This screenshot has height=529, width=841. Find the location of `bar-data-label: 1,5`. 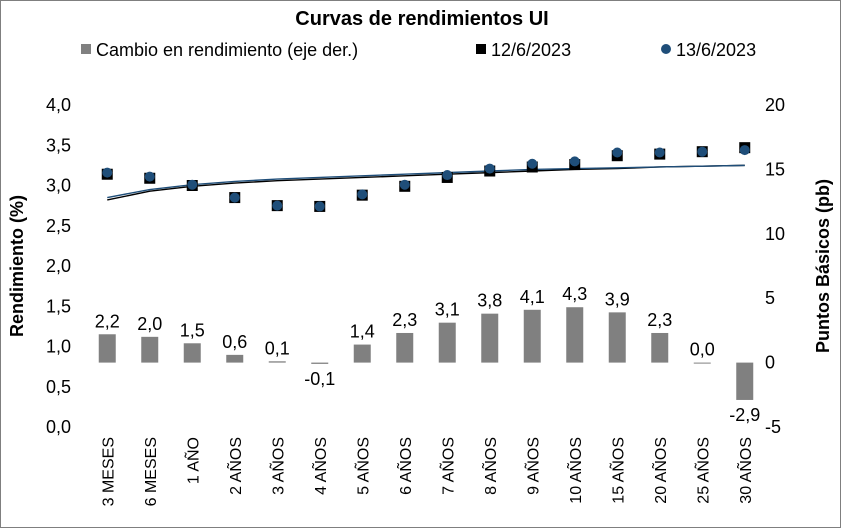

bar-data-label: 1,5 is located at coordinates (192, 330).